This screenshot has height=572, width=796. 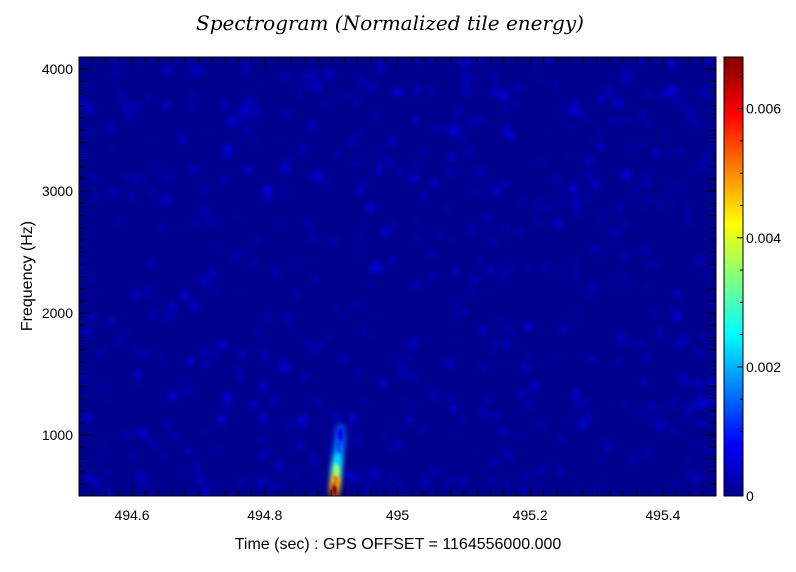 I want to click on transient-feature, so click(x=337, y=459).